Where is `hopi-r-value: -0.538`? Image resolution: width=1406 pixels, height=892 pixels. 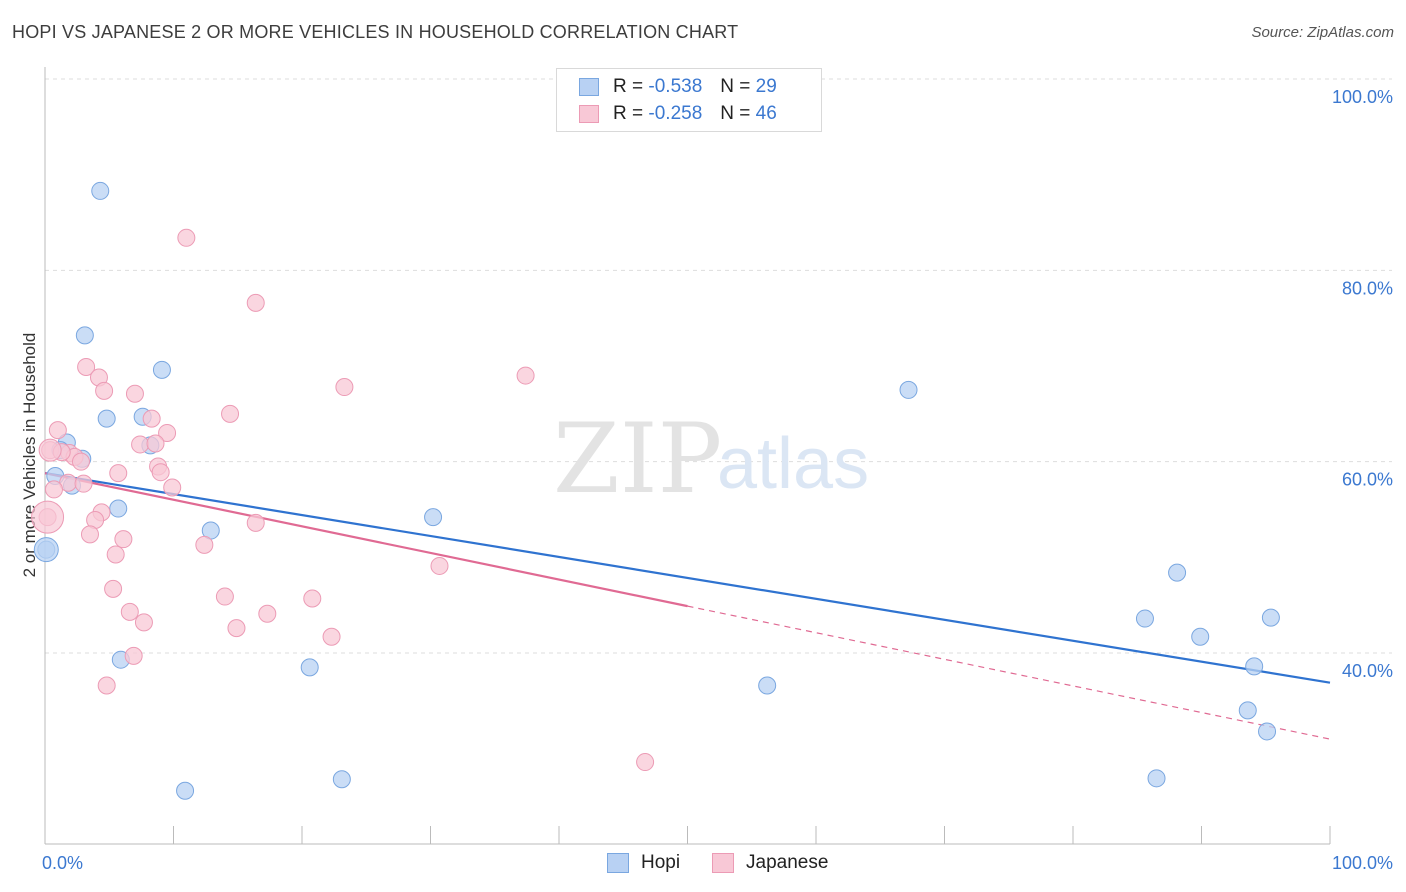
hopi-r-value: -0.538 is located at coordinates (675, 86).